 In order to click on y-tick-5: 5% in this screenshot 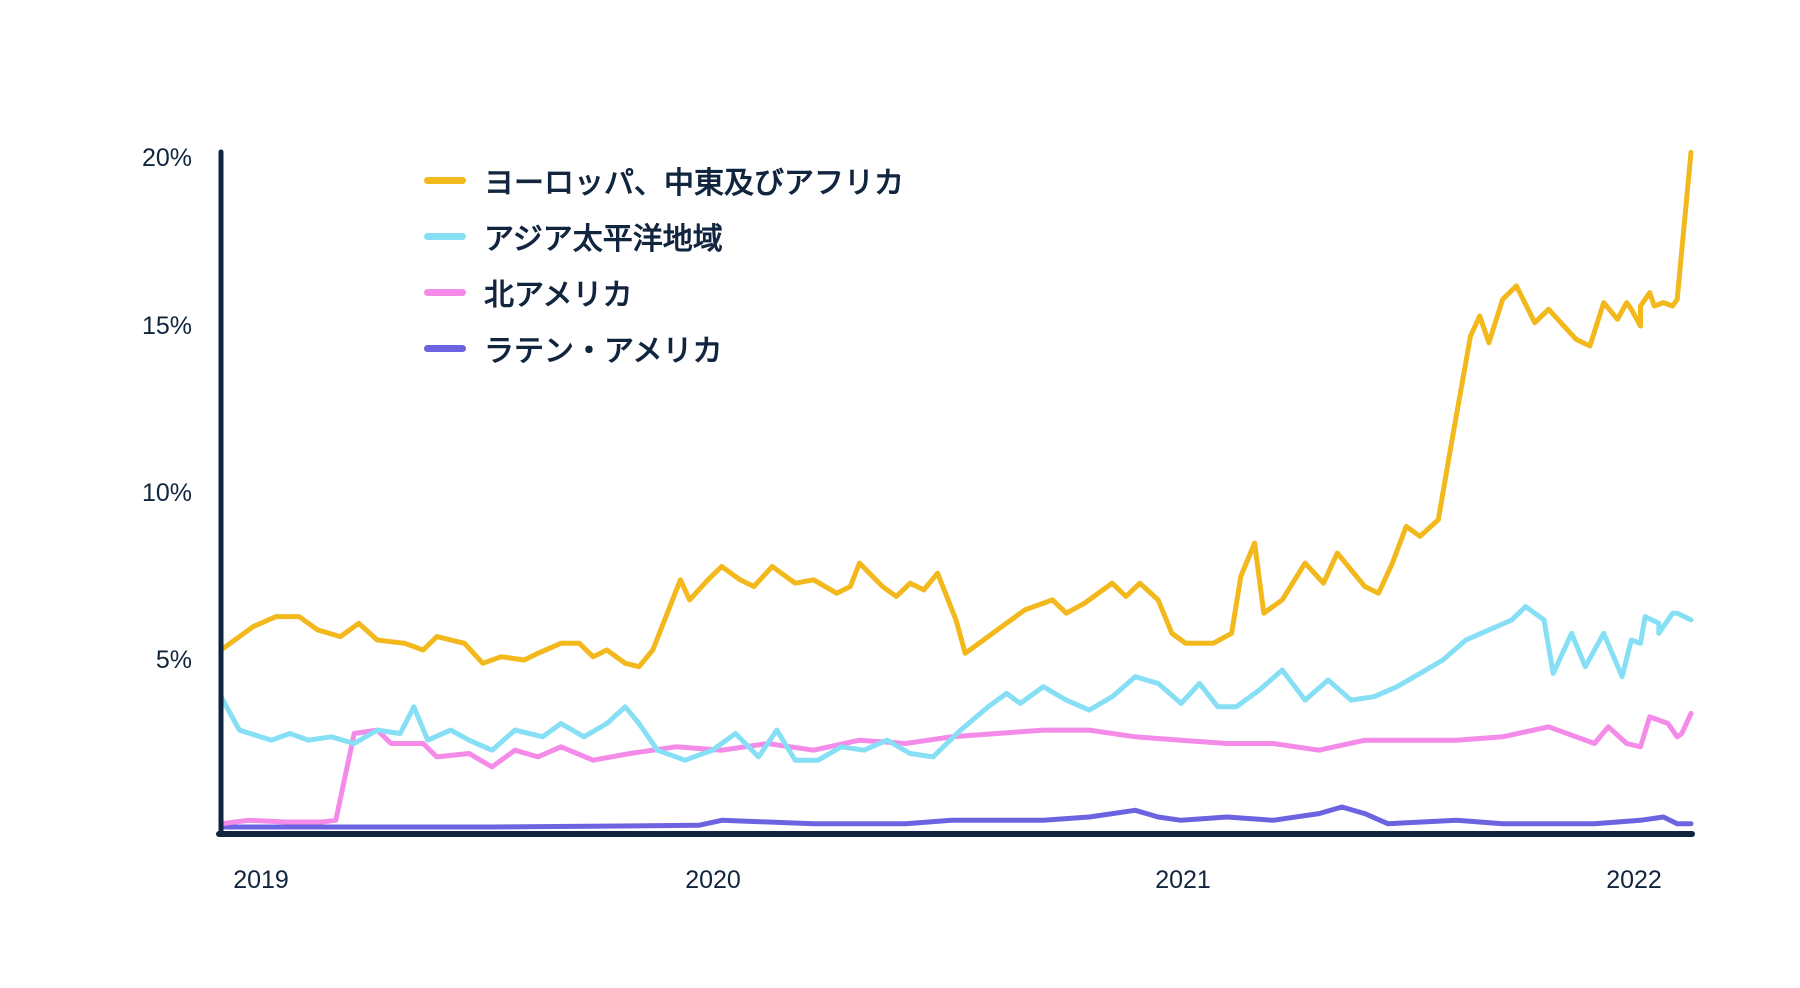, I will do `click(173, 660)`.